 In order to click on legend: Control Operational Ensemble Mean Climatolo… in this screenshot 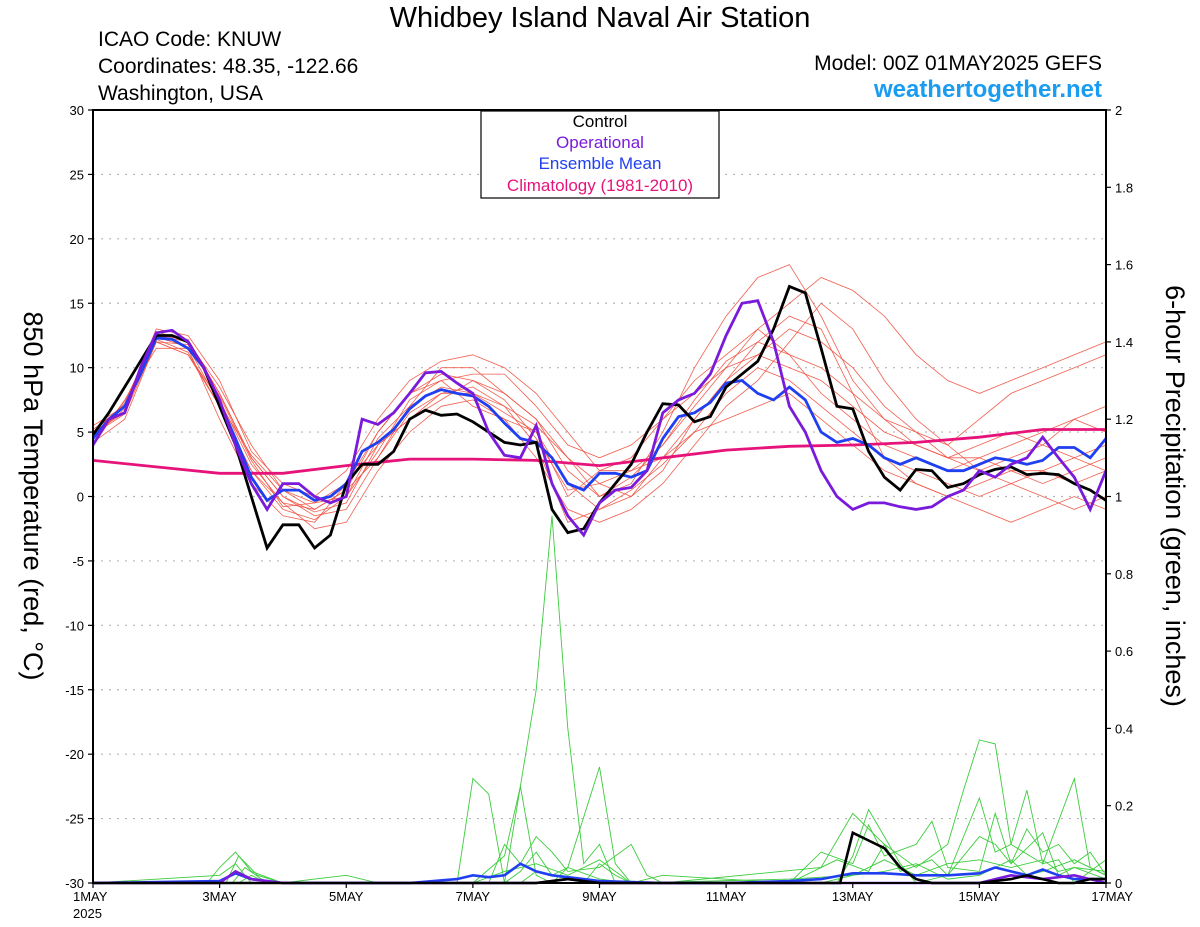, I will do `click(600, 154)`.